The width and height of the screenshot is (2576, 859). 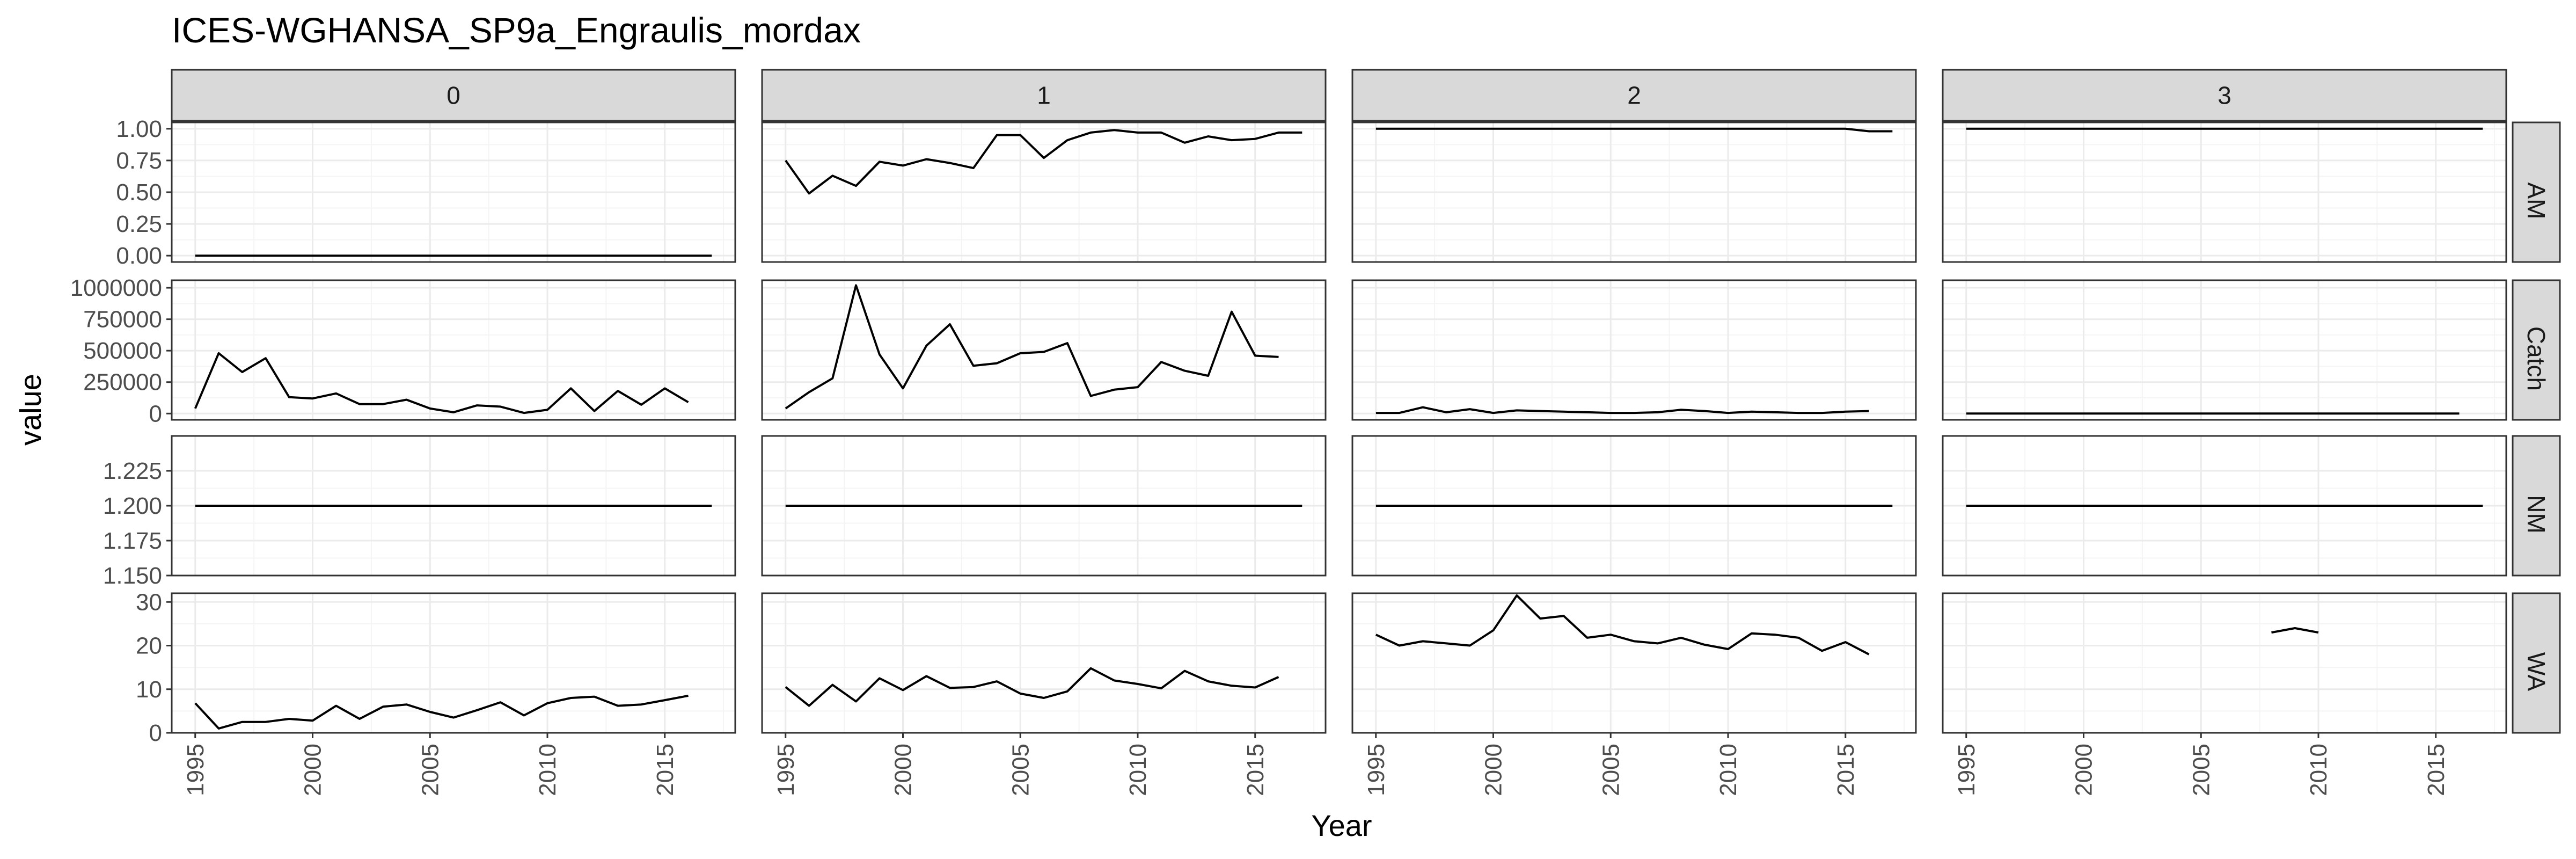 What do you see at coordinates (122, 320) in the screenshot?
I see `y-tick-label: 750000` at bounding box center [122, 320].